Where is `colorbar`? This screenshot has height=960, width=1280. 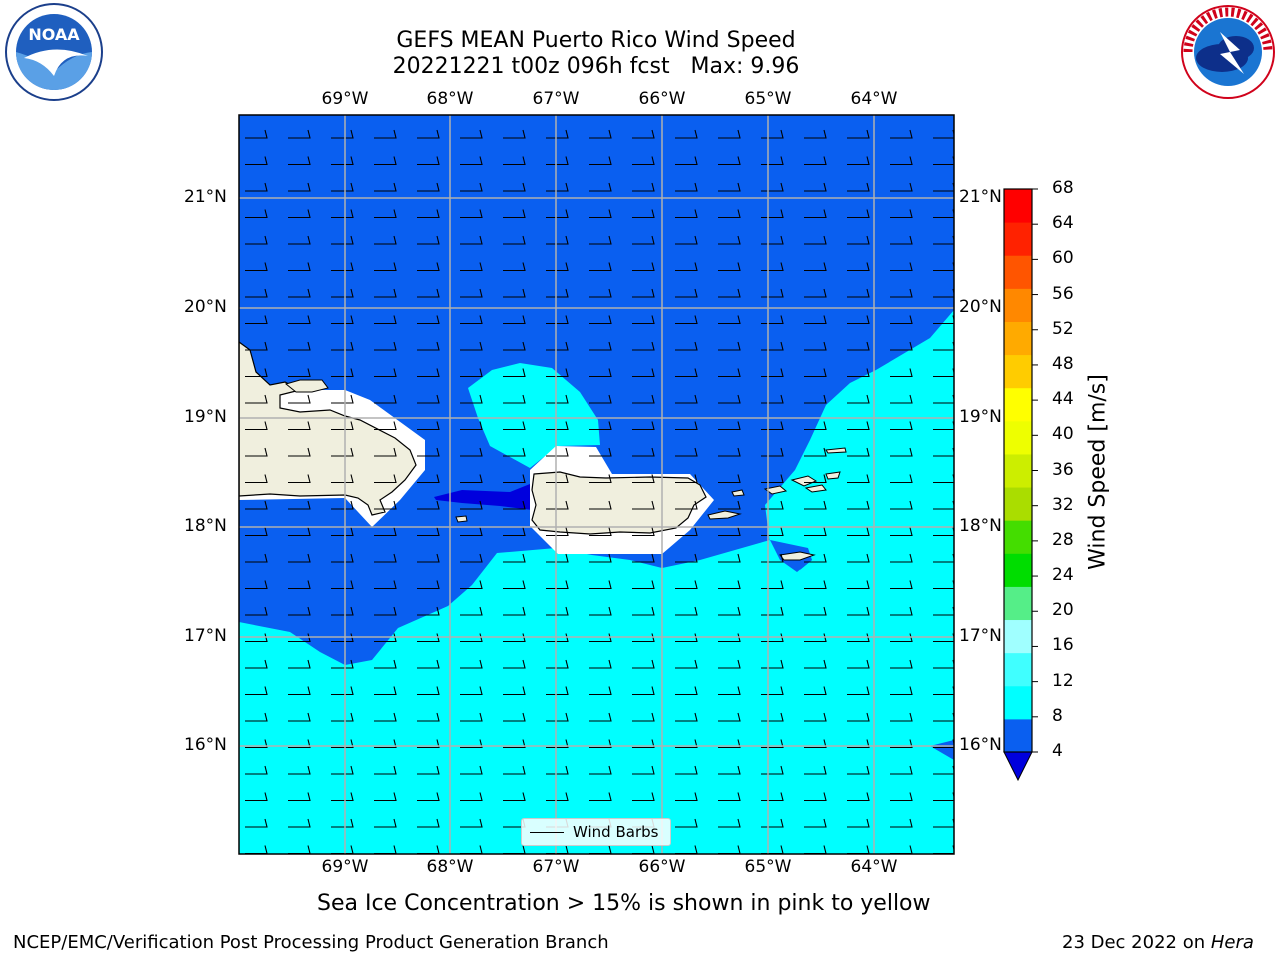
colorbar is located at coordinates (1020, 485).